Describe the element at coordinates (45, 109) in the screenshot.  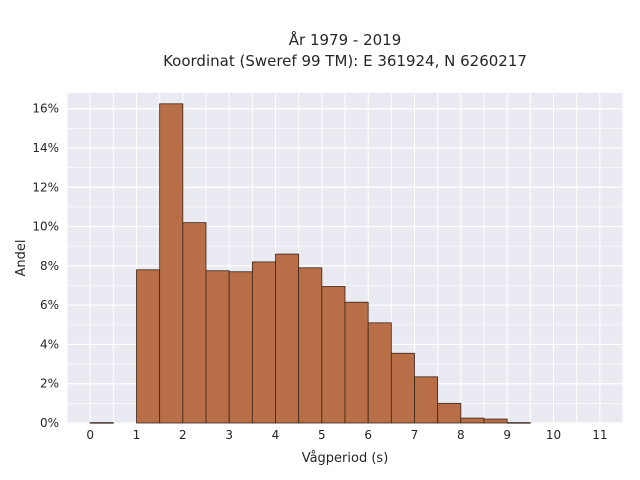
I see `y-tick-label: 16%` at that location.